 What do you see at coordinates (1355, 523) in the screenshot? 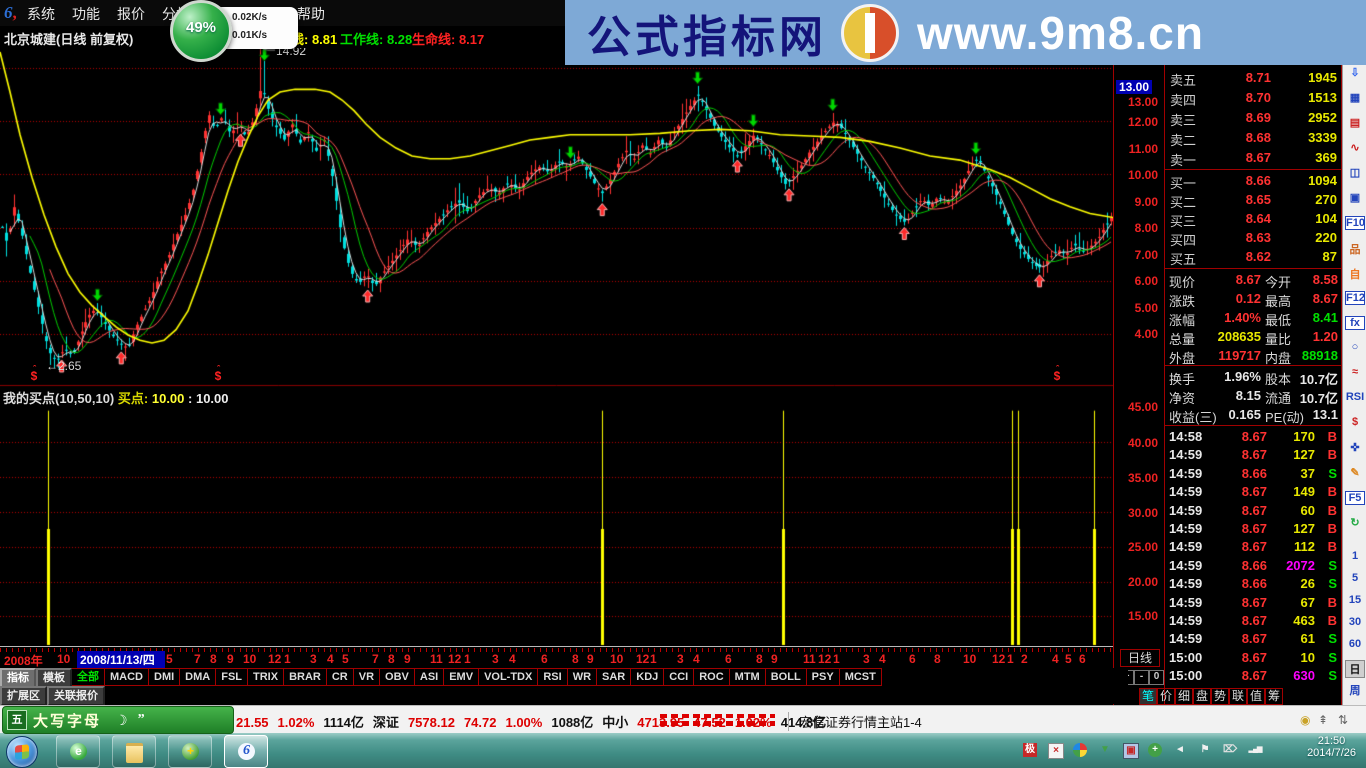
I see `reload-icon: ↻` at bounding box center [1355, 523].